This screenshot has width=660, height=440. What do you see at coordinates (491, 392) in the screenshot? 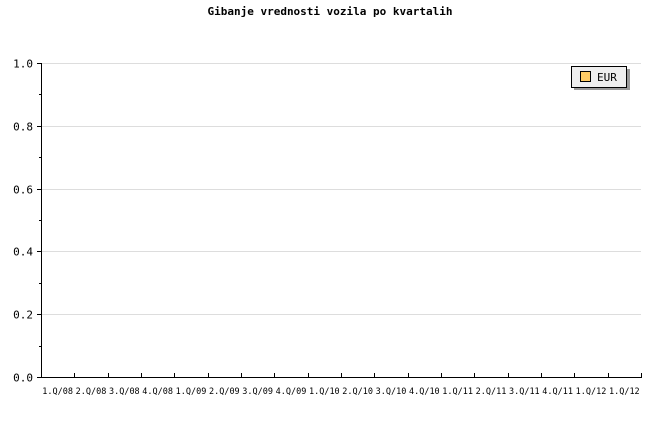
I see `x-tick-label: 2.Q/11` at bounding box center [491, 392].